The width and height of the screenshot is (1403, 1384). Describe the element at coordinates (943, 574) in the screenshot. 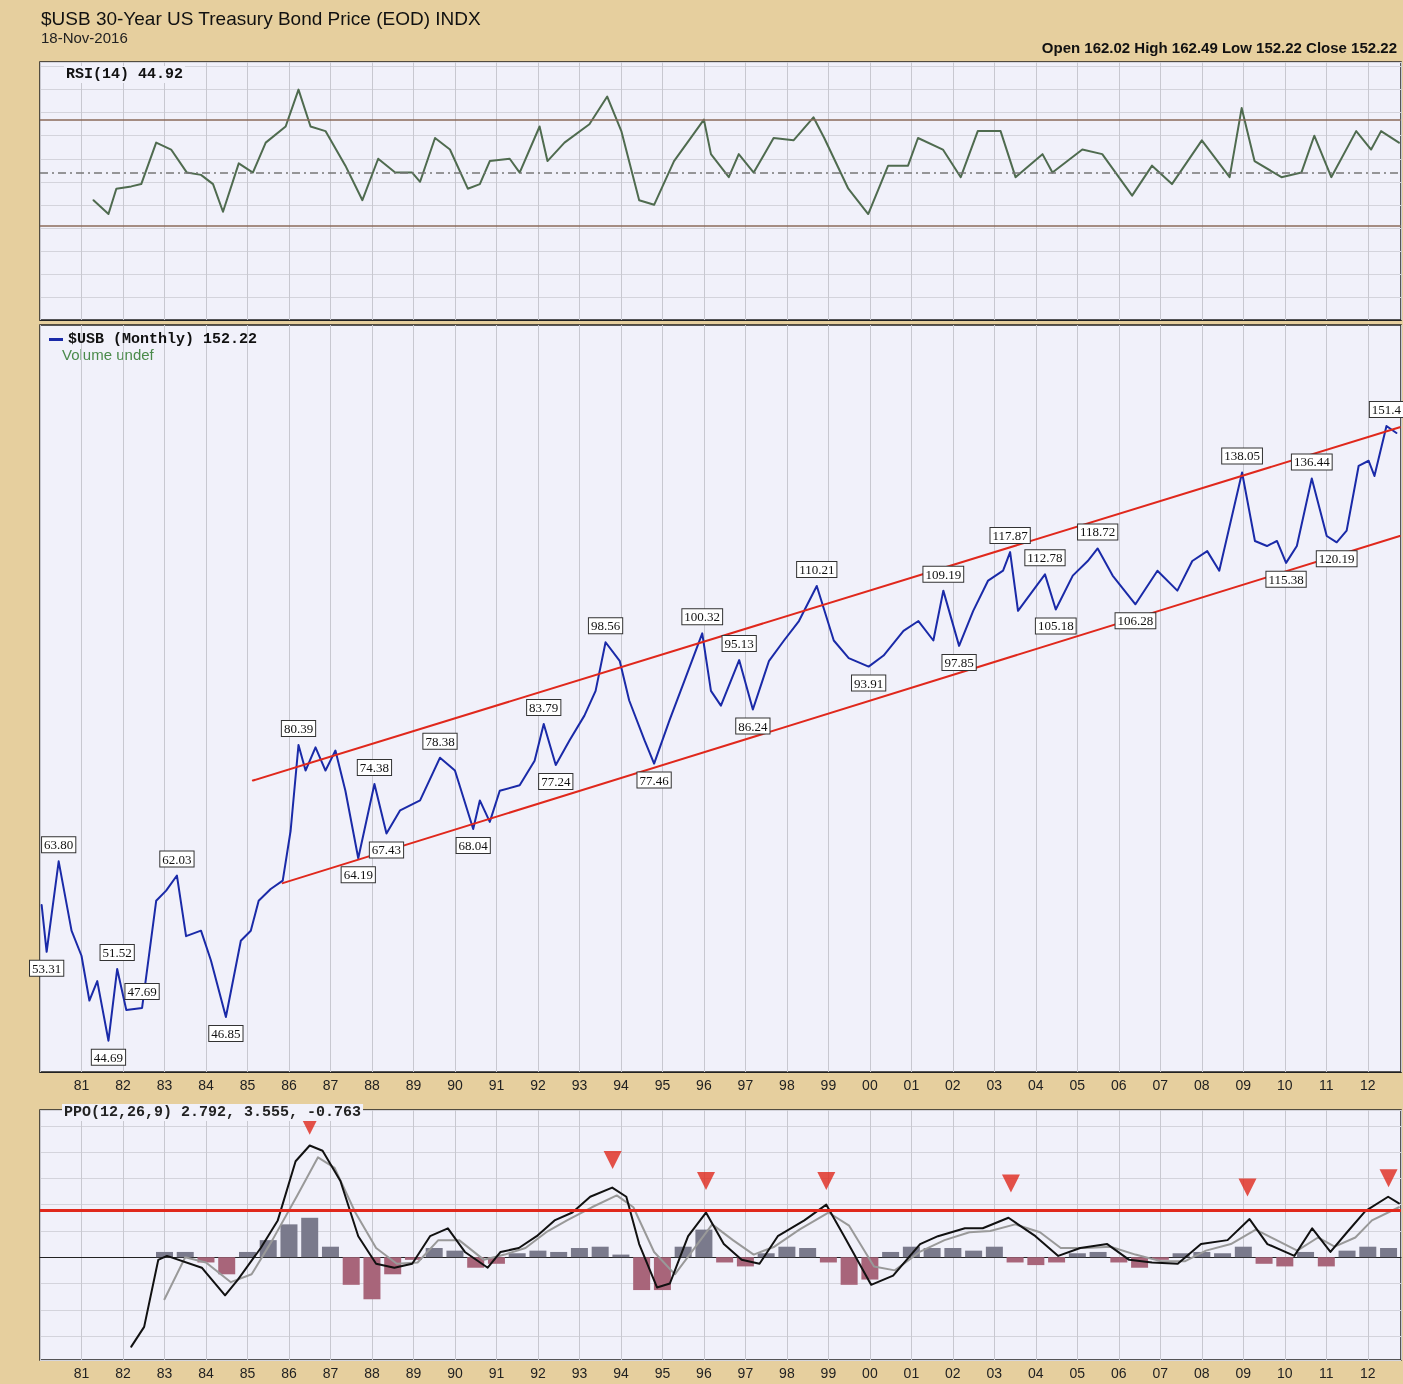

I see `data-label: 109.19` at that location.